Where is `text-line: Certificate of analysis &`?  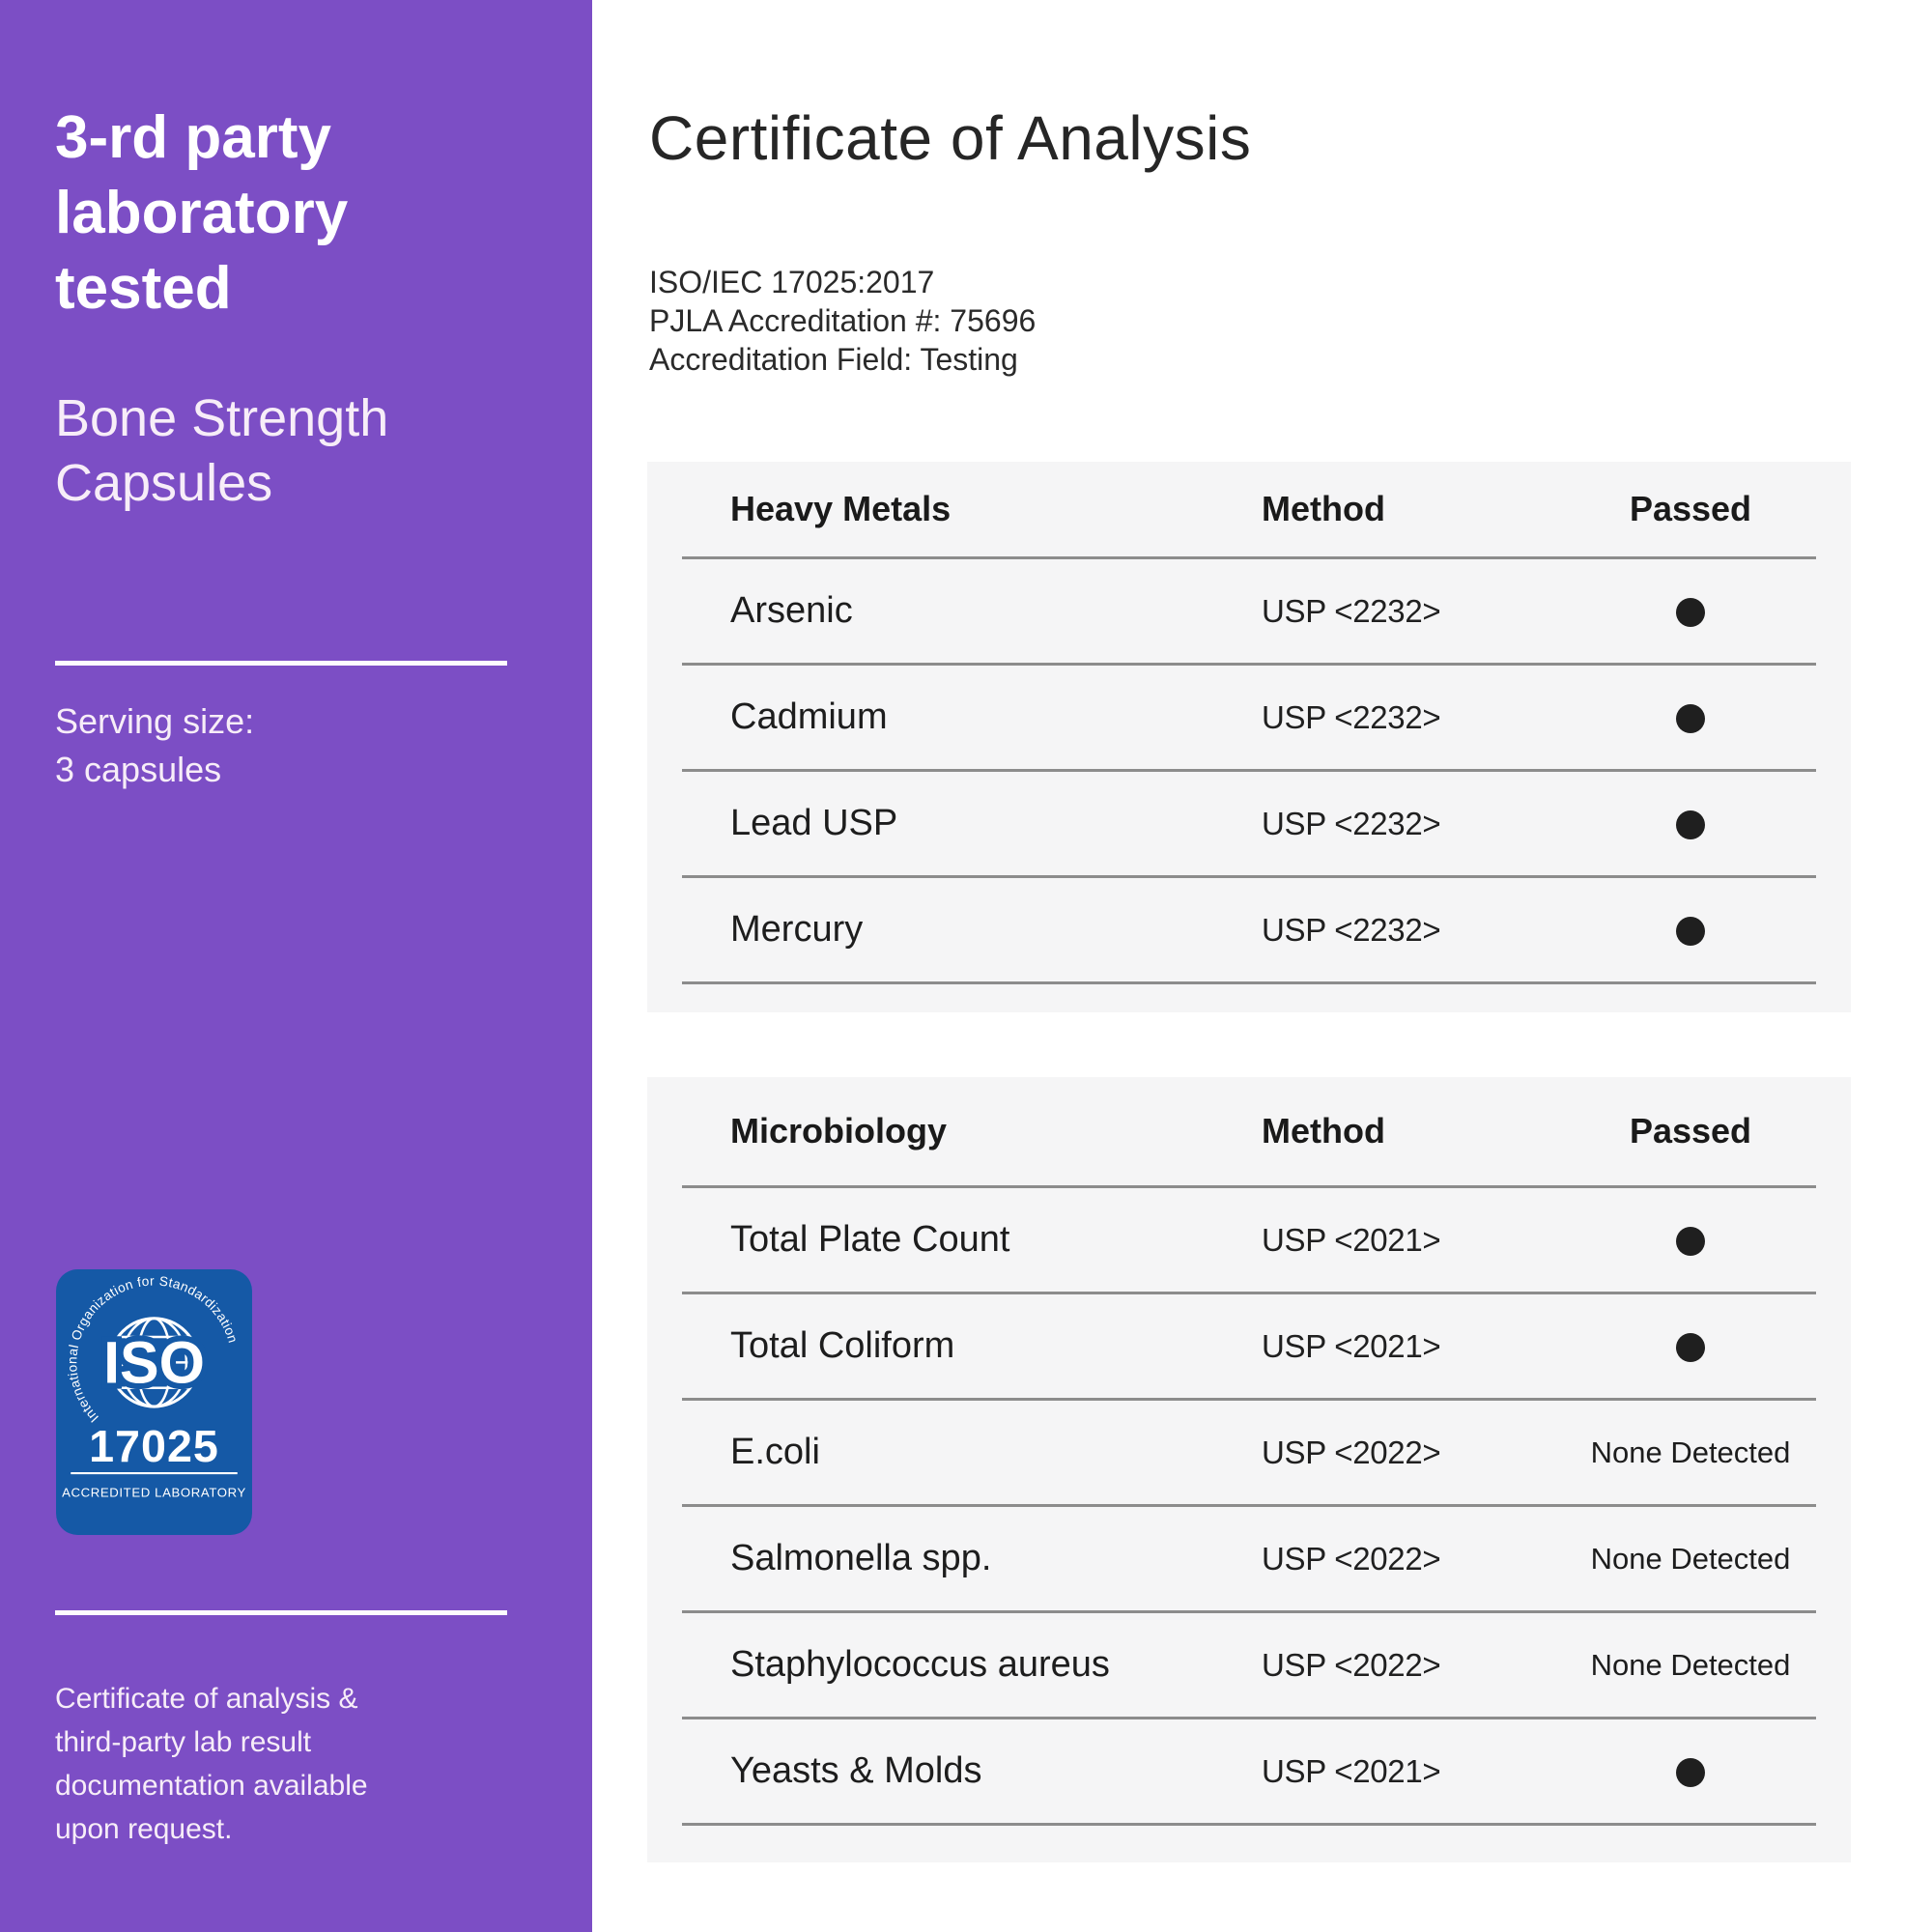
text-line: Certificate of analysis & is located at coordinates (206, 1699).